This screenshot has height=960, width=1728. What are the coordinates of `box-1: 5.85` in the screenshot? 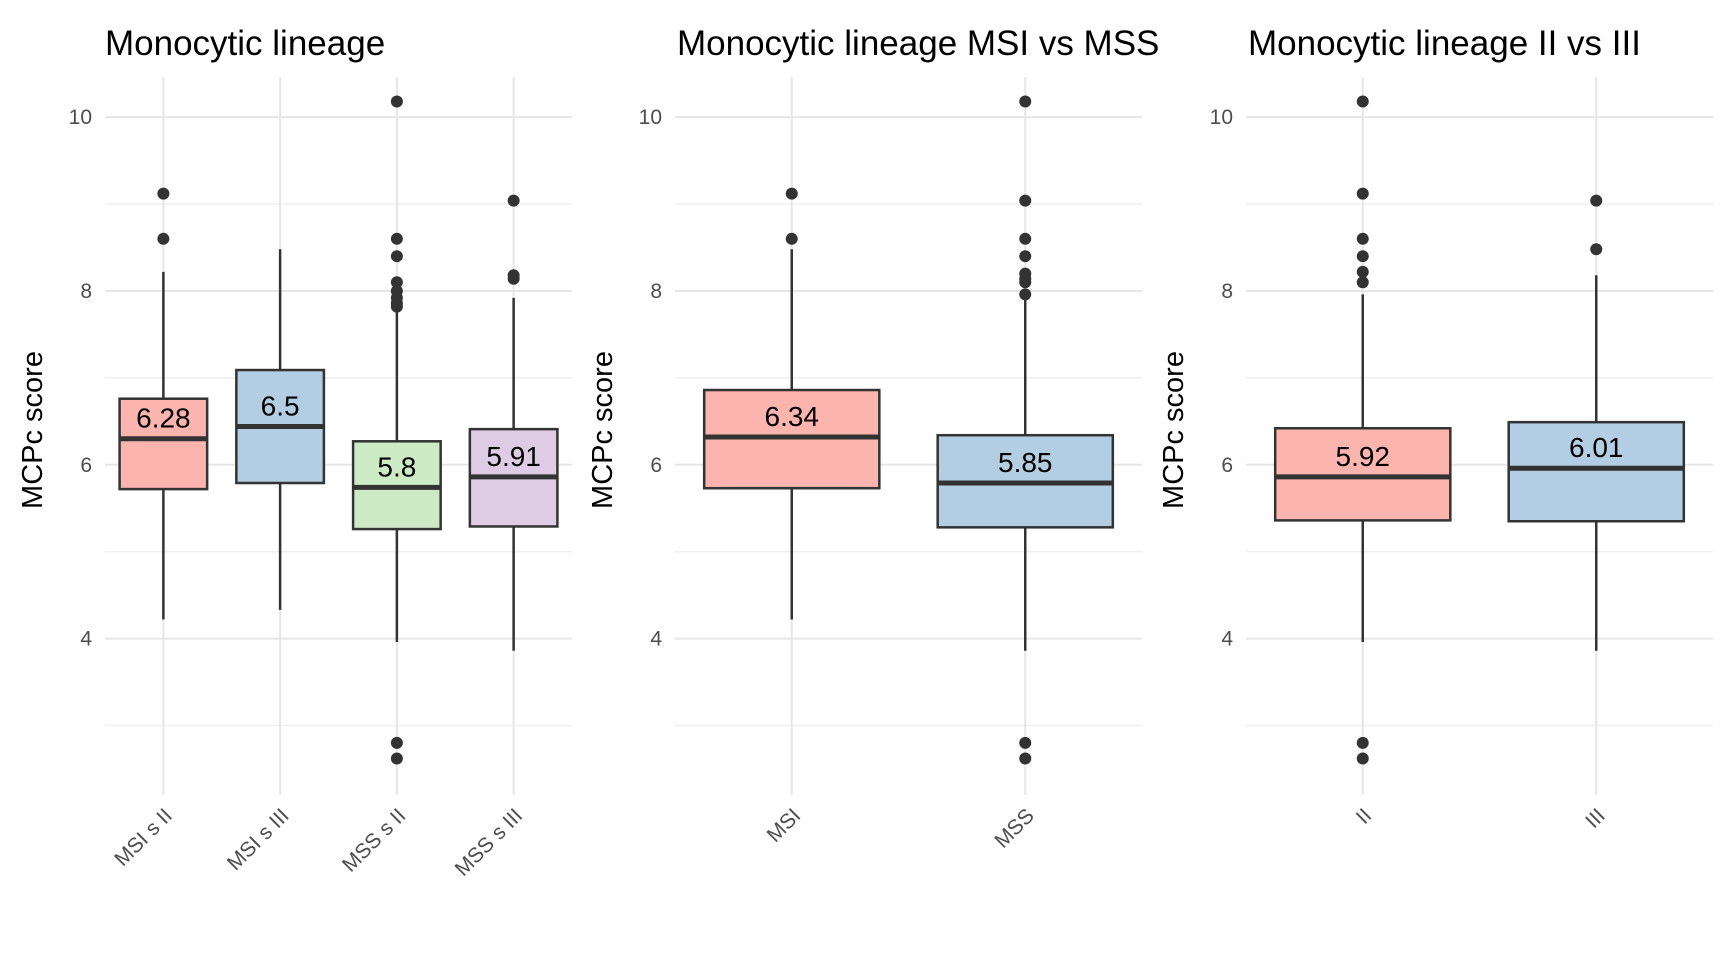 It's located at (1025, 430).